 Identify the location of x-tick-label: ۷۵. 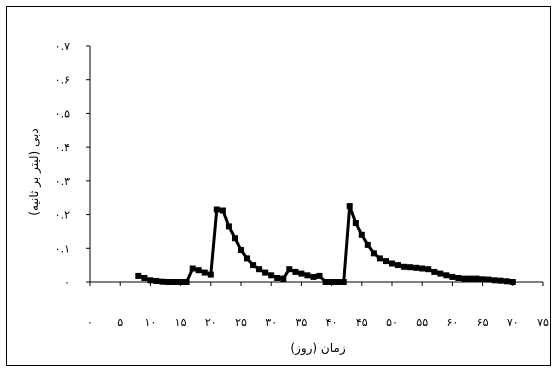
(543, 322).